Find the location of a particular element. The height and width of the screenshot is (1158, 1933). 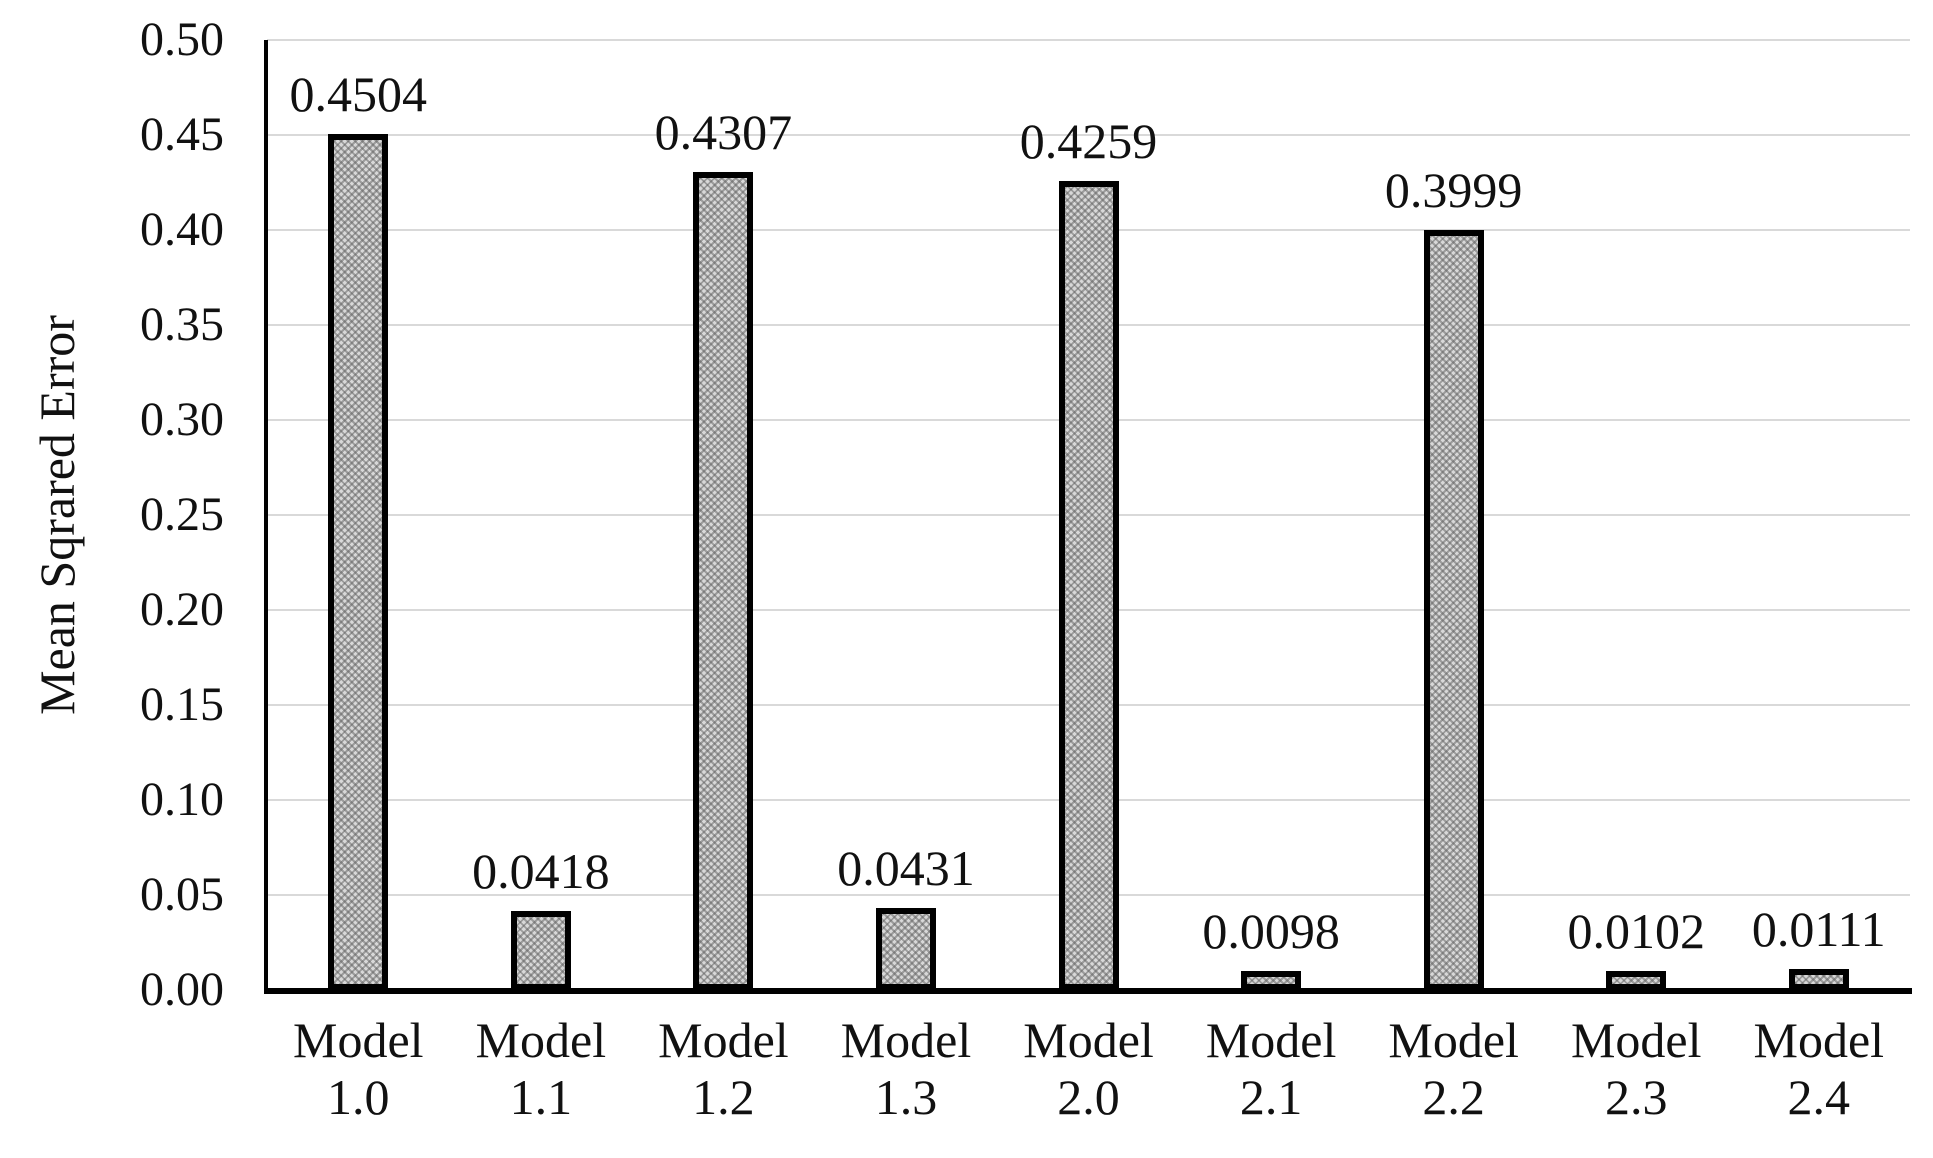

bar-cell: 0.0102 is located at coordinates (1636, 515).